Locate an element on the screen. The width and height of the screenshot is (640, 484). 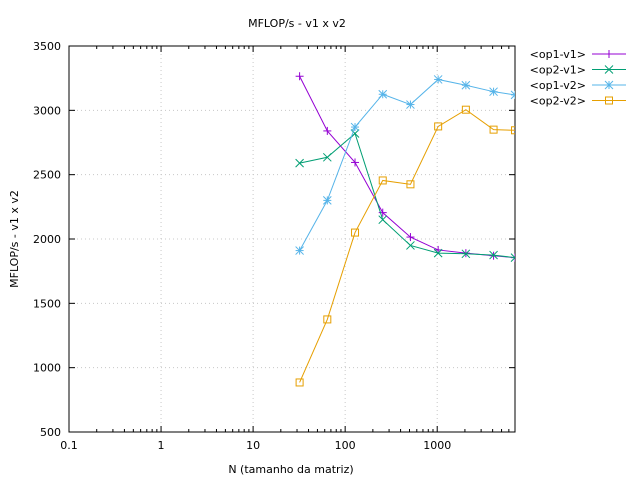
x-tick-label: 0.1 is located at coordinates (69, 445).